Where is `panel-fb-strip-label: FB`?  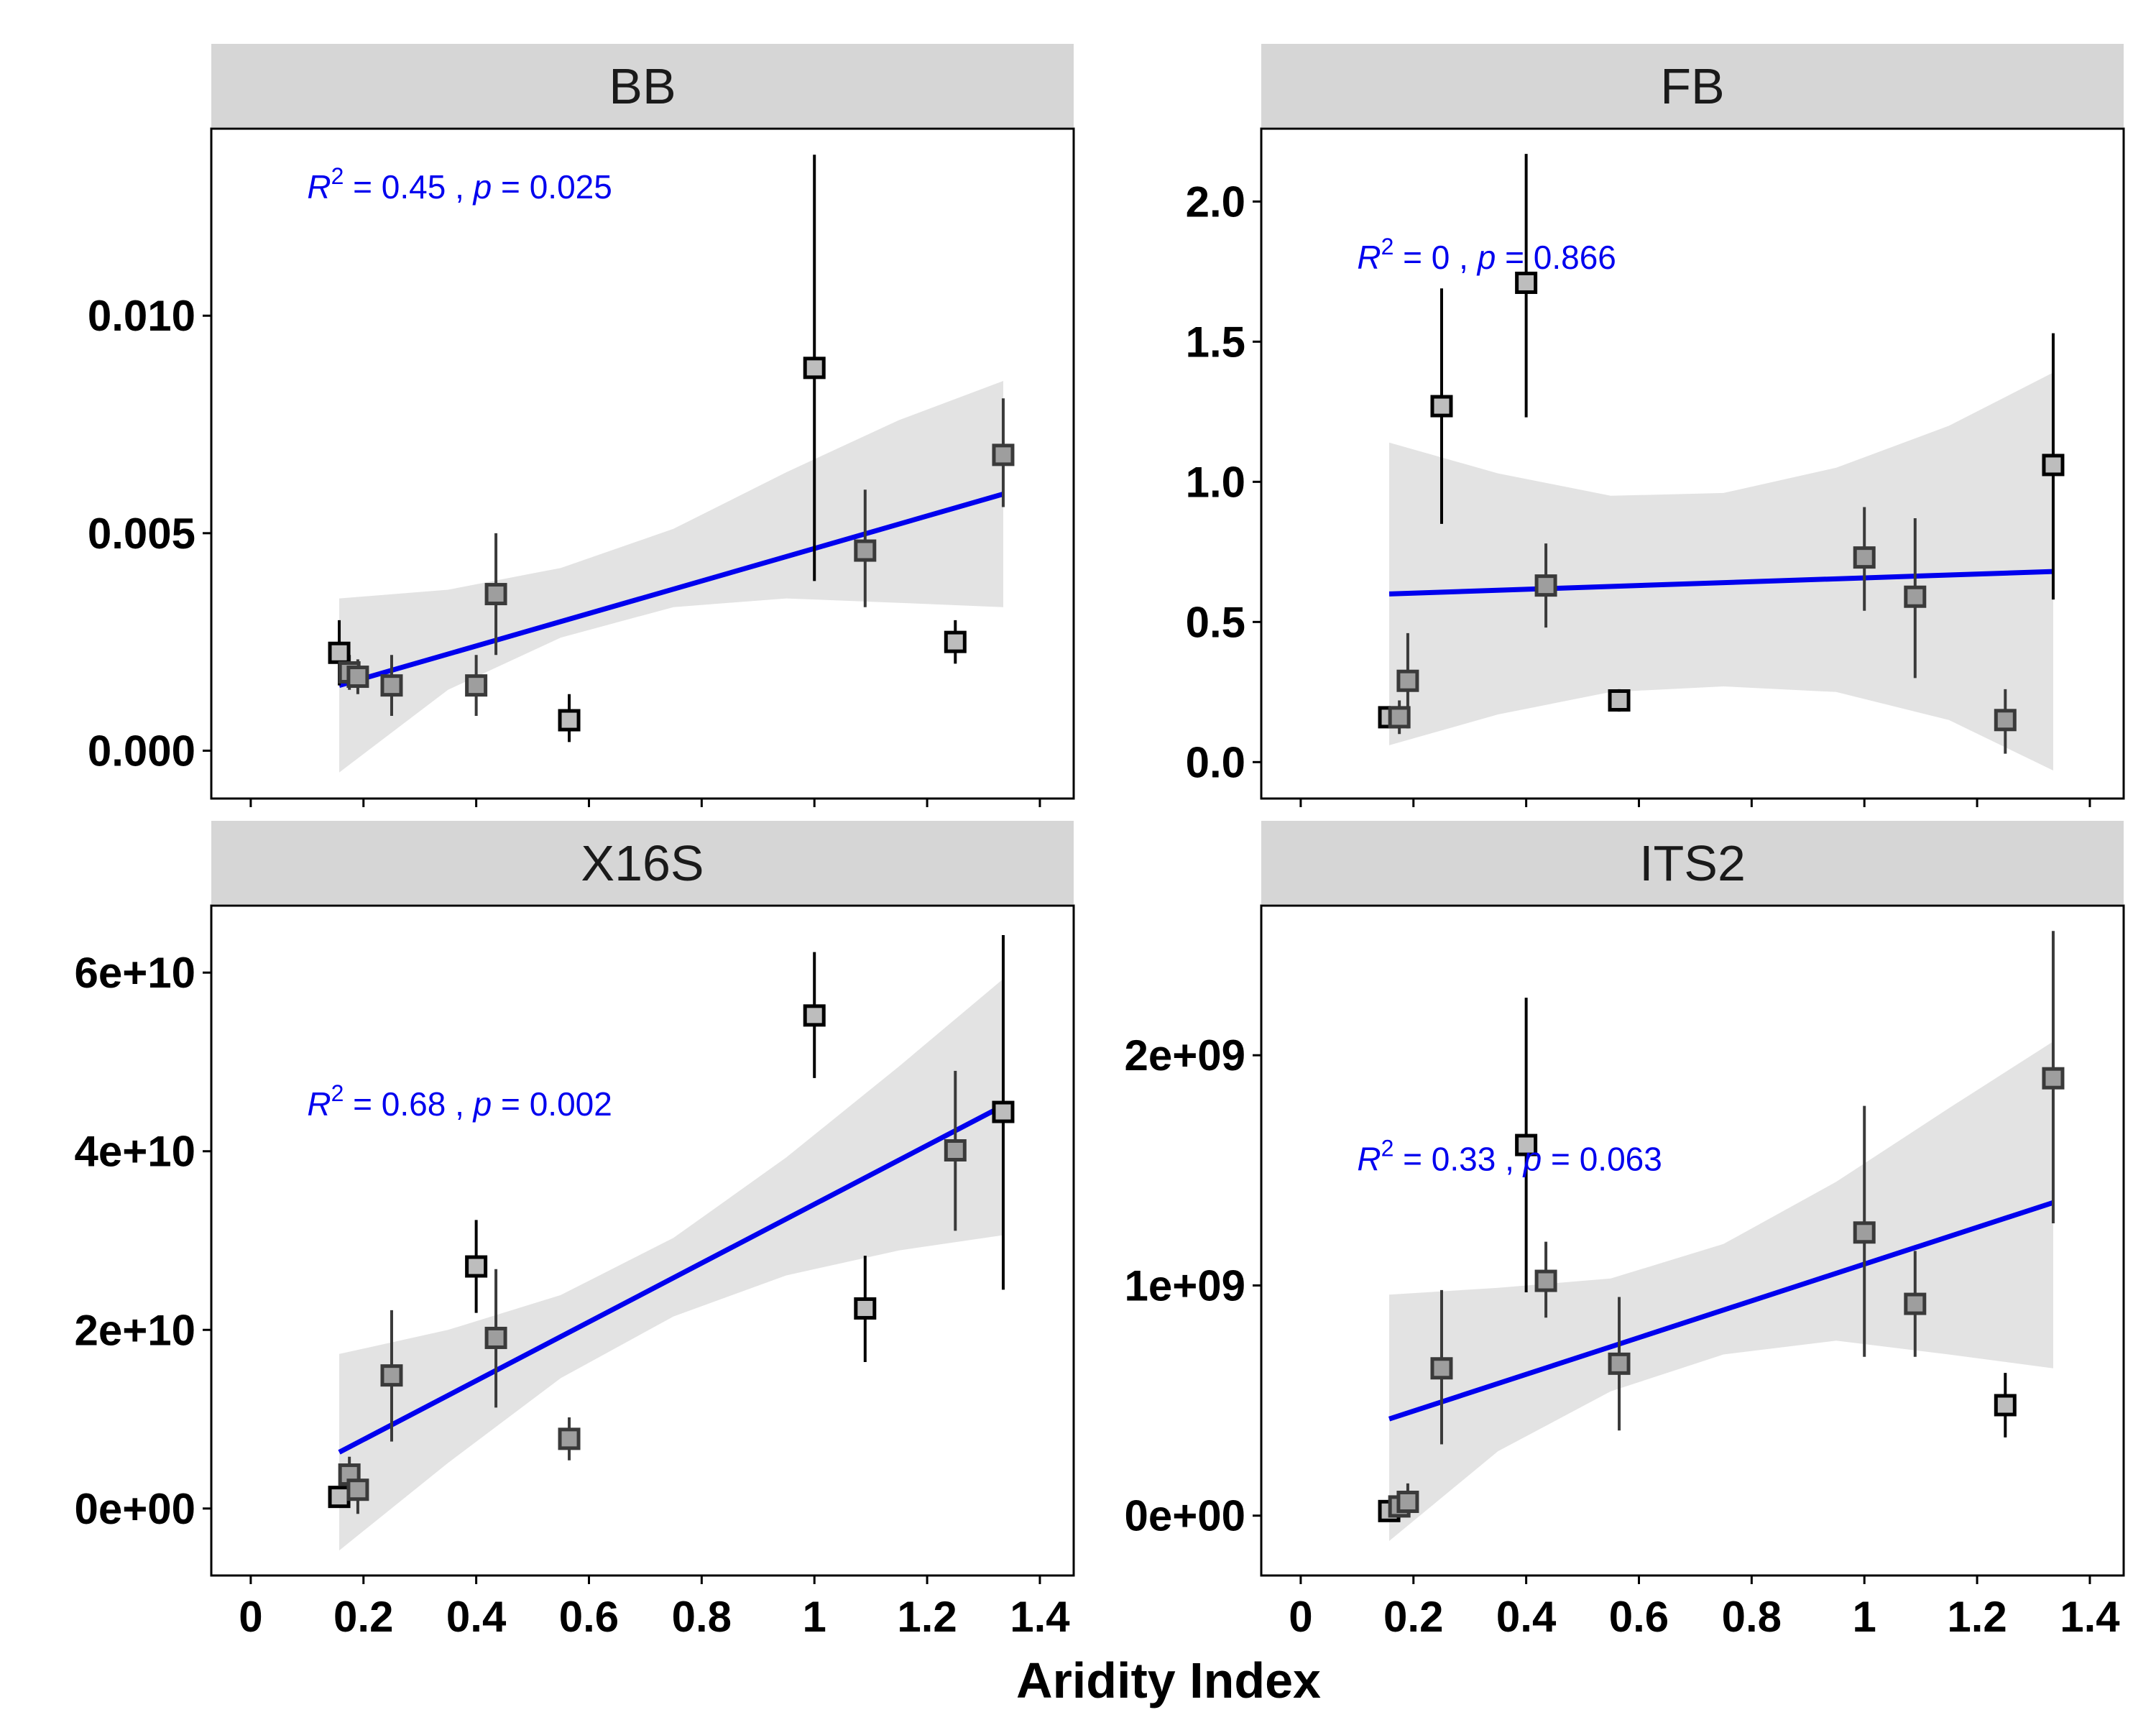 panel-fb-strip-label: FB is located at coordinates (1692, 86).